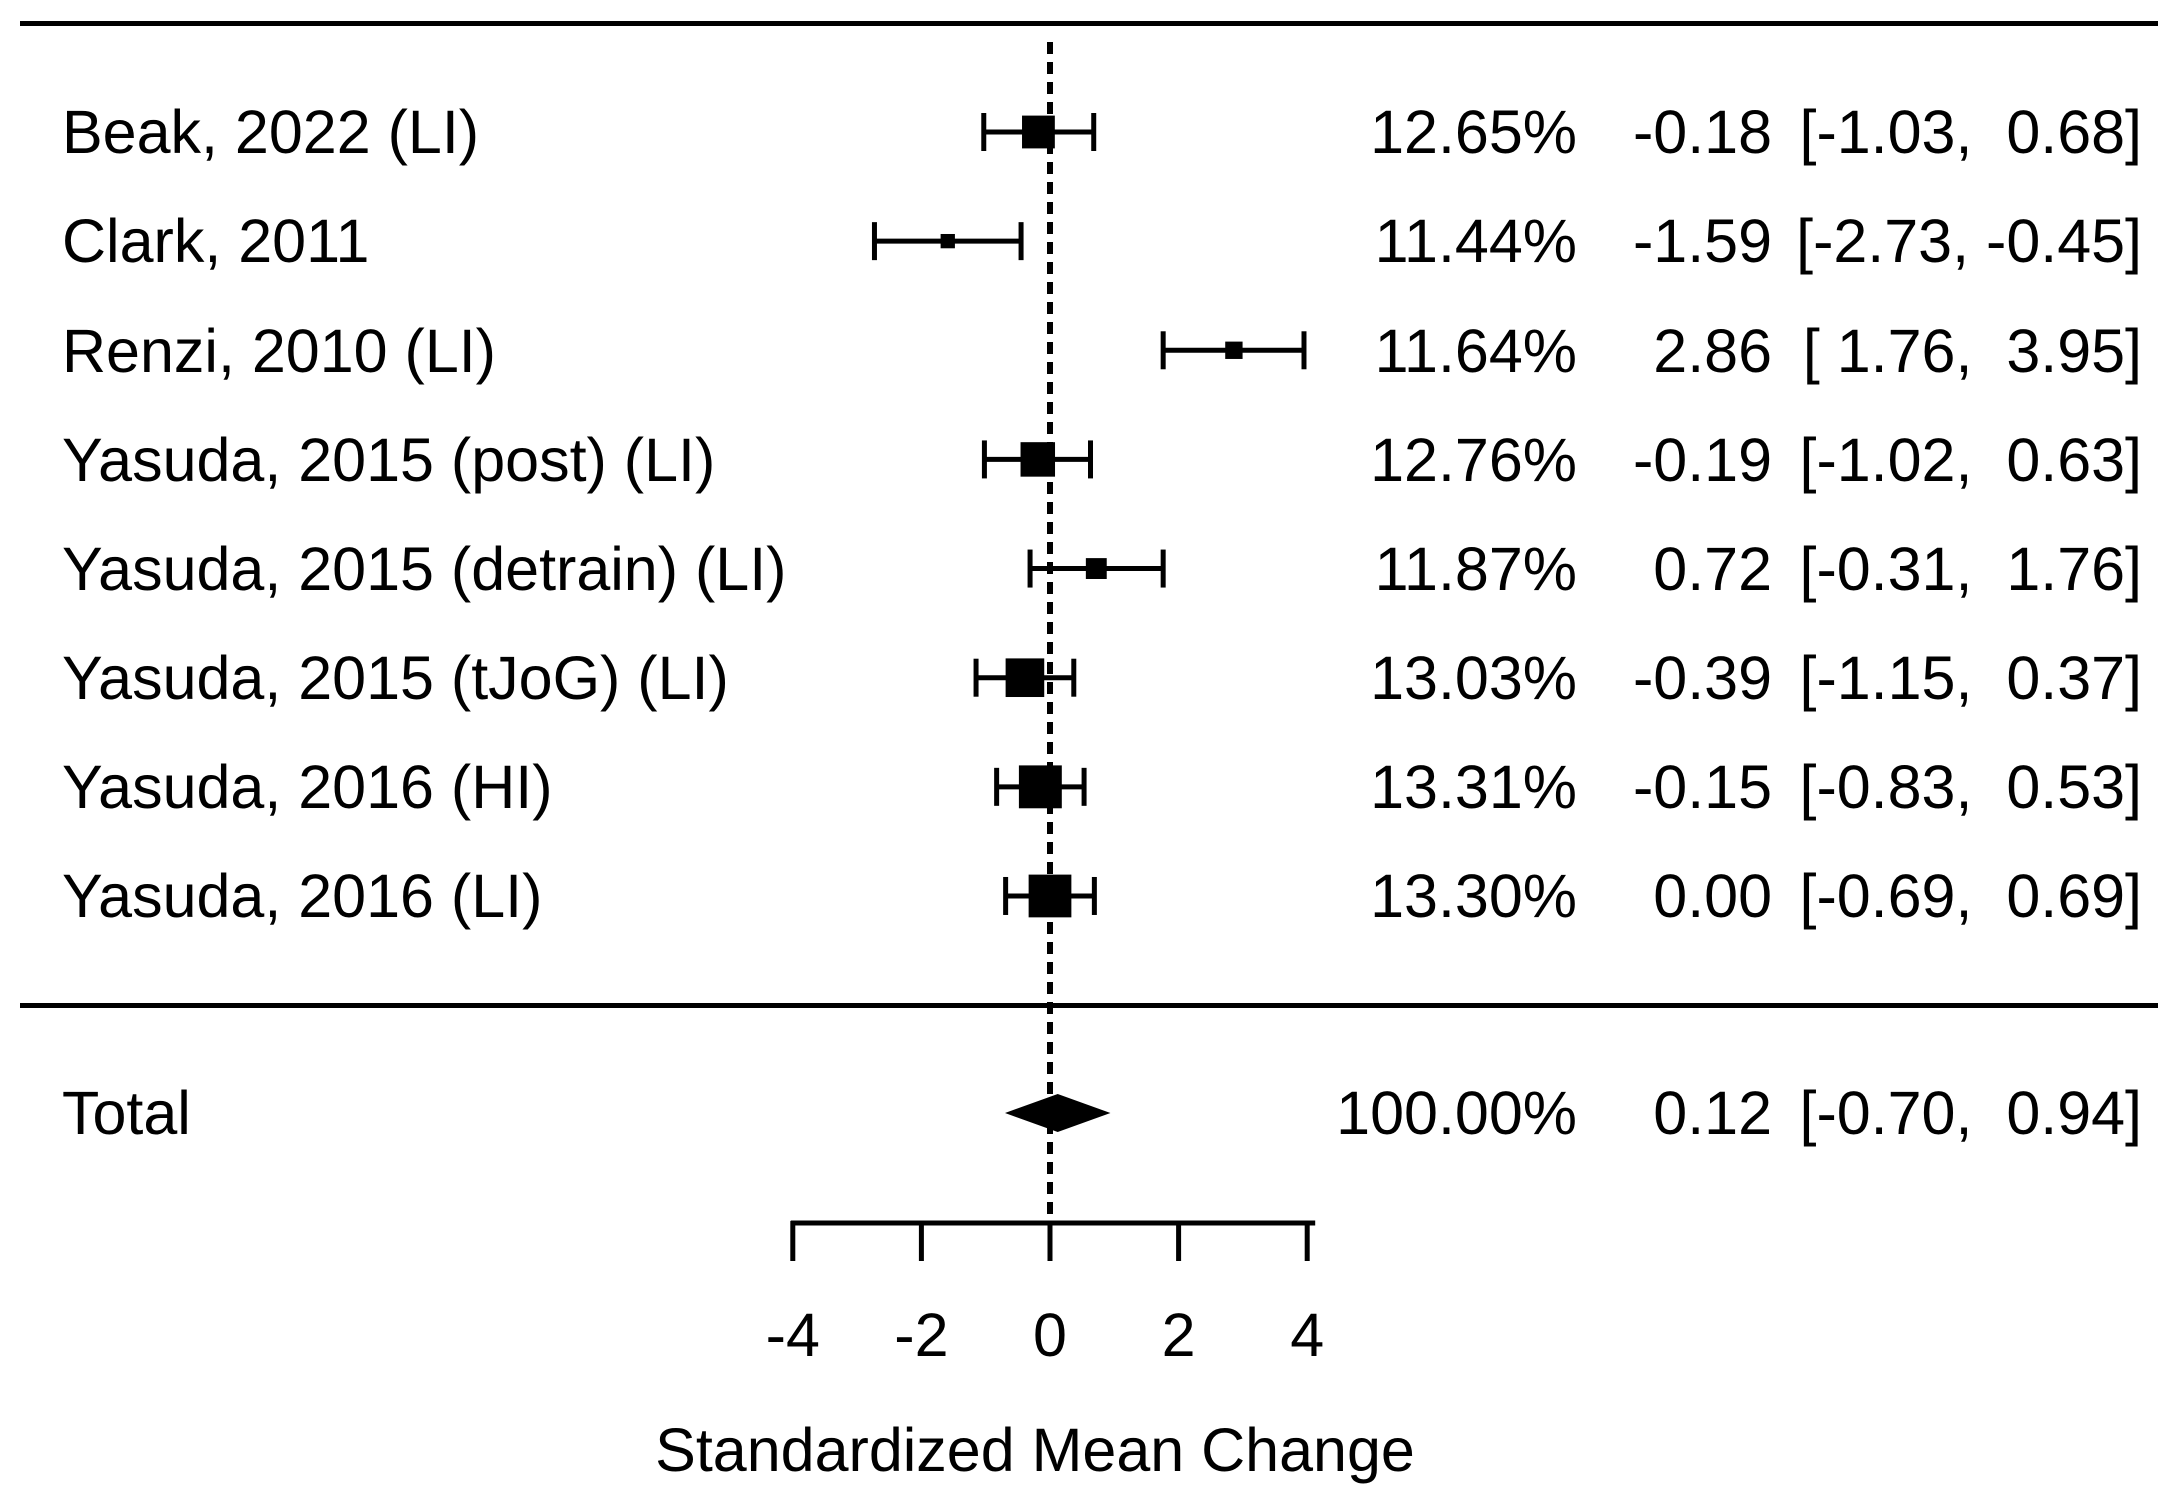  I want to click on study-estimate: 2.86, so click(1712, 351).